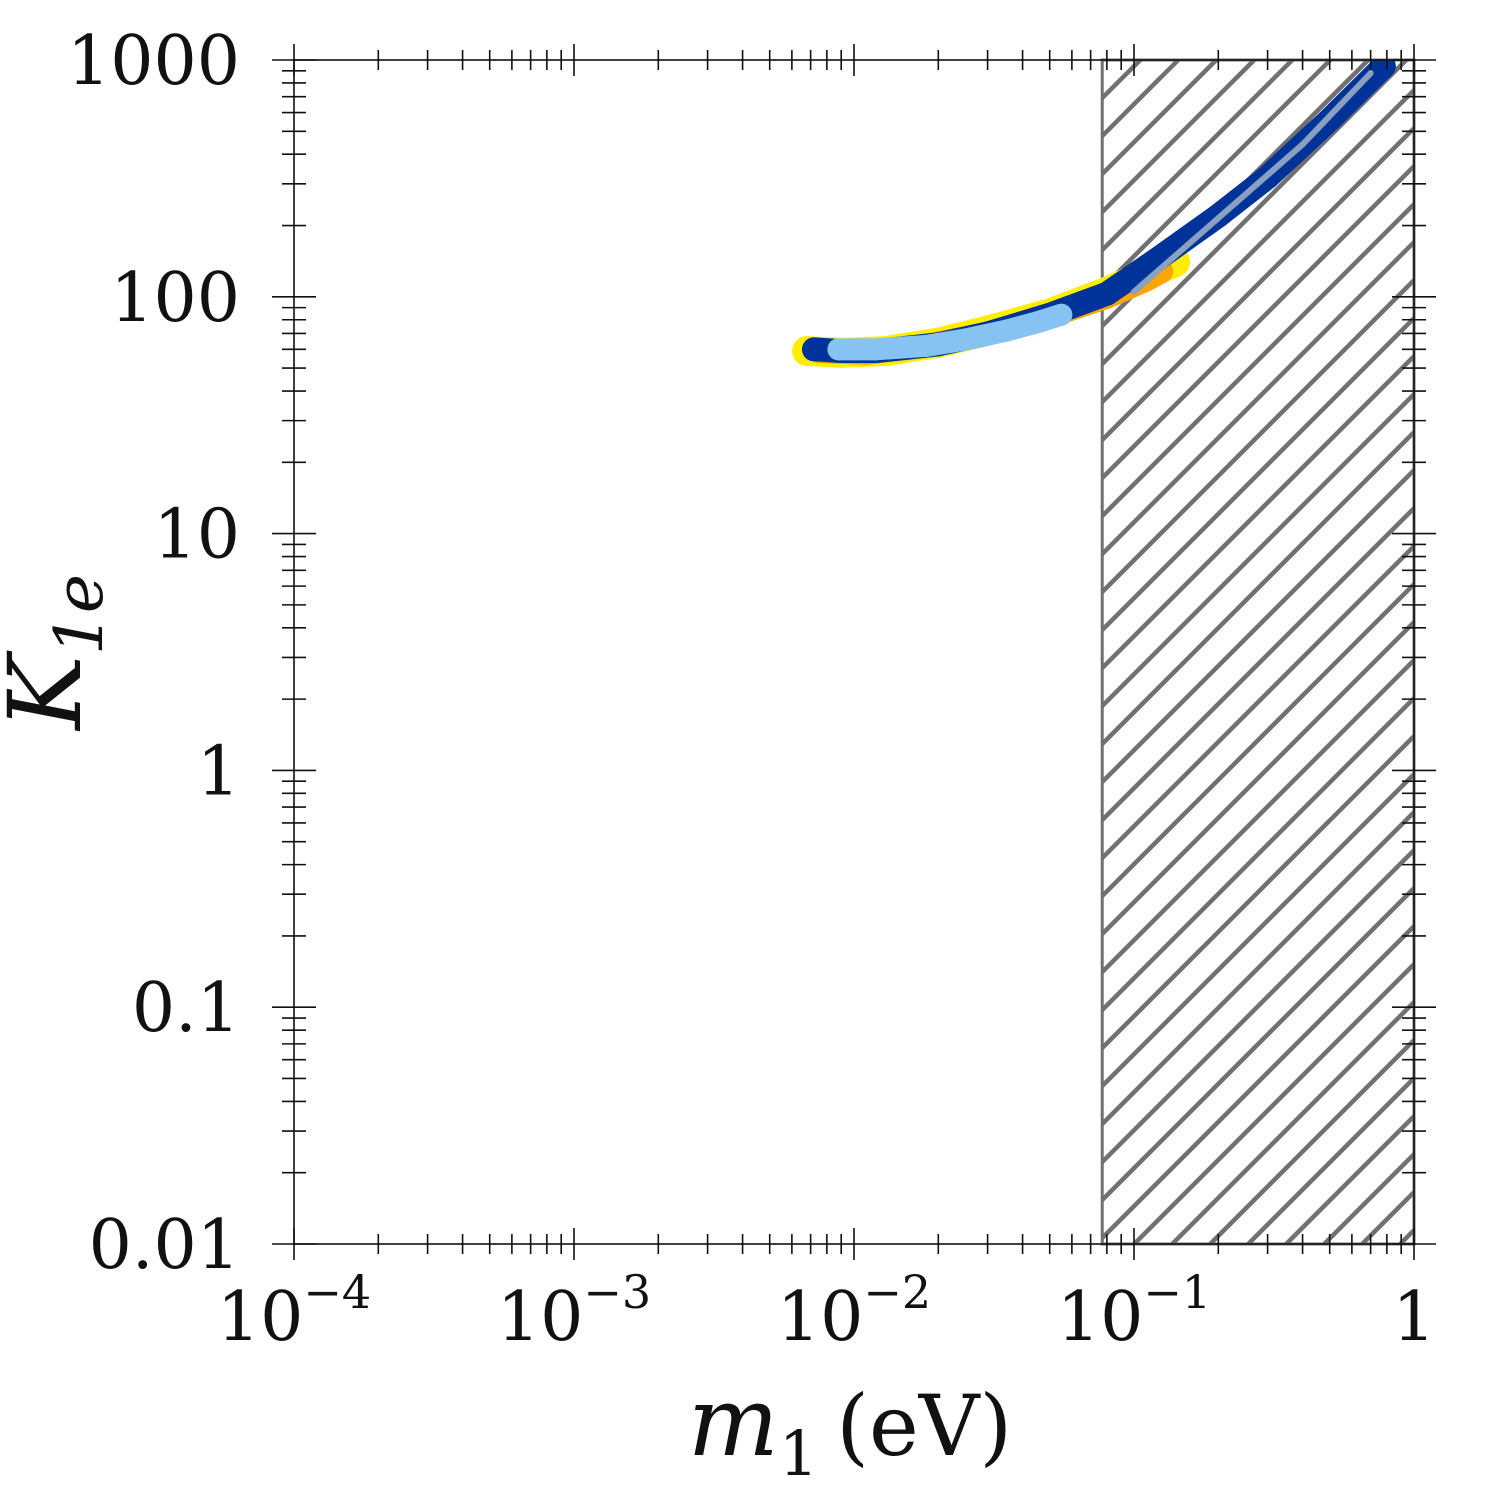  I want to click on x-tick-label: 10⁻³, so click(574, 1311).